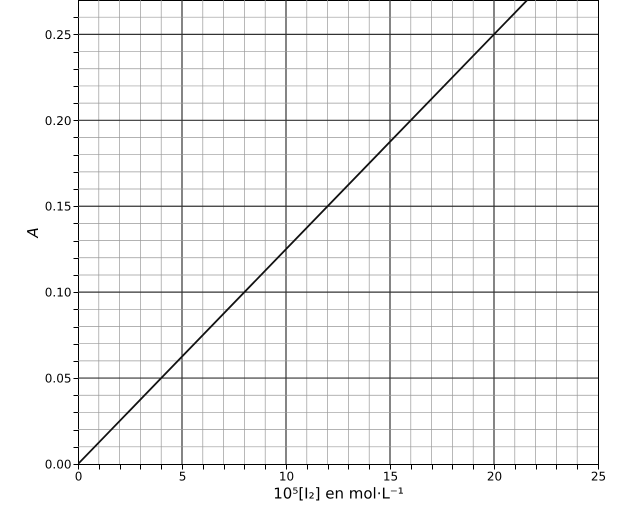  Describe the element at coordinates (58, 207) in the screenshot. I see `y-tick-label: 0.15` at that location.